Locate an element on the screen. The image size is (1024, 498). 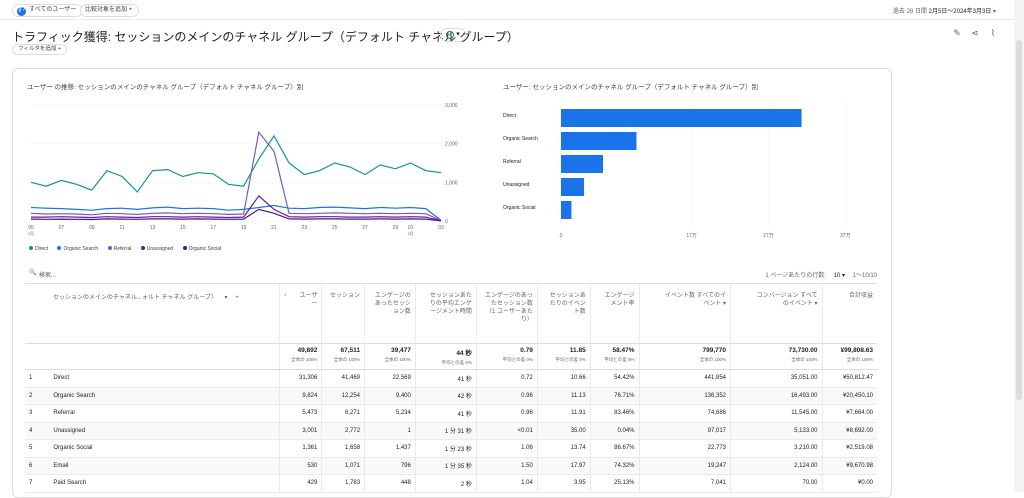
metric-cell: 41,469 is located at coordinates (343, 378).